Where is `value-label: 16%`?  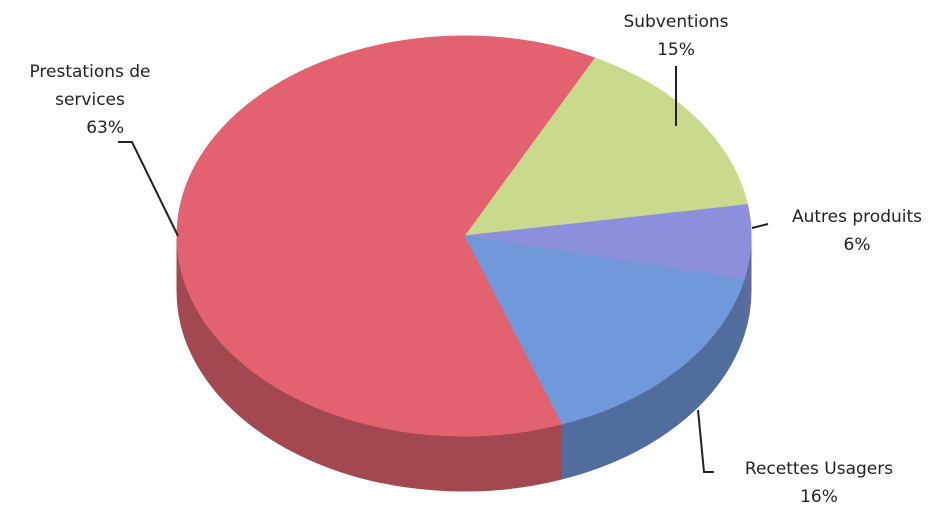
value-label: 16% is located at coordinates (819, 497).